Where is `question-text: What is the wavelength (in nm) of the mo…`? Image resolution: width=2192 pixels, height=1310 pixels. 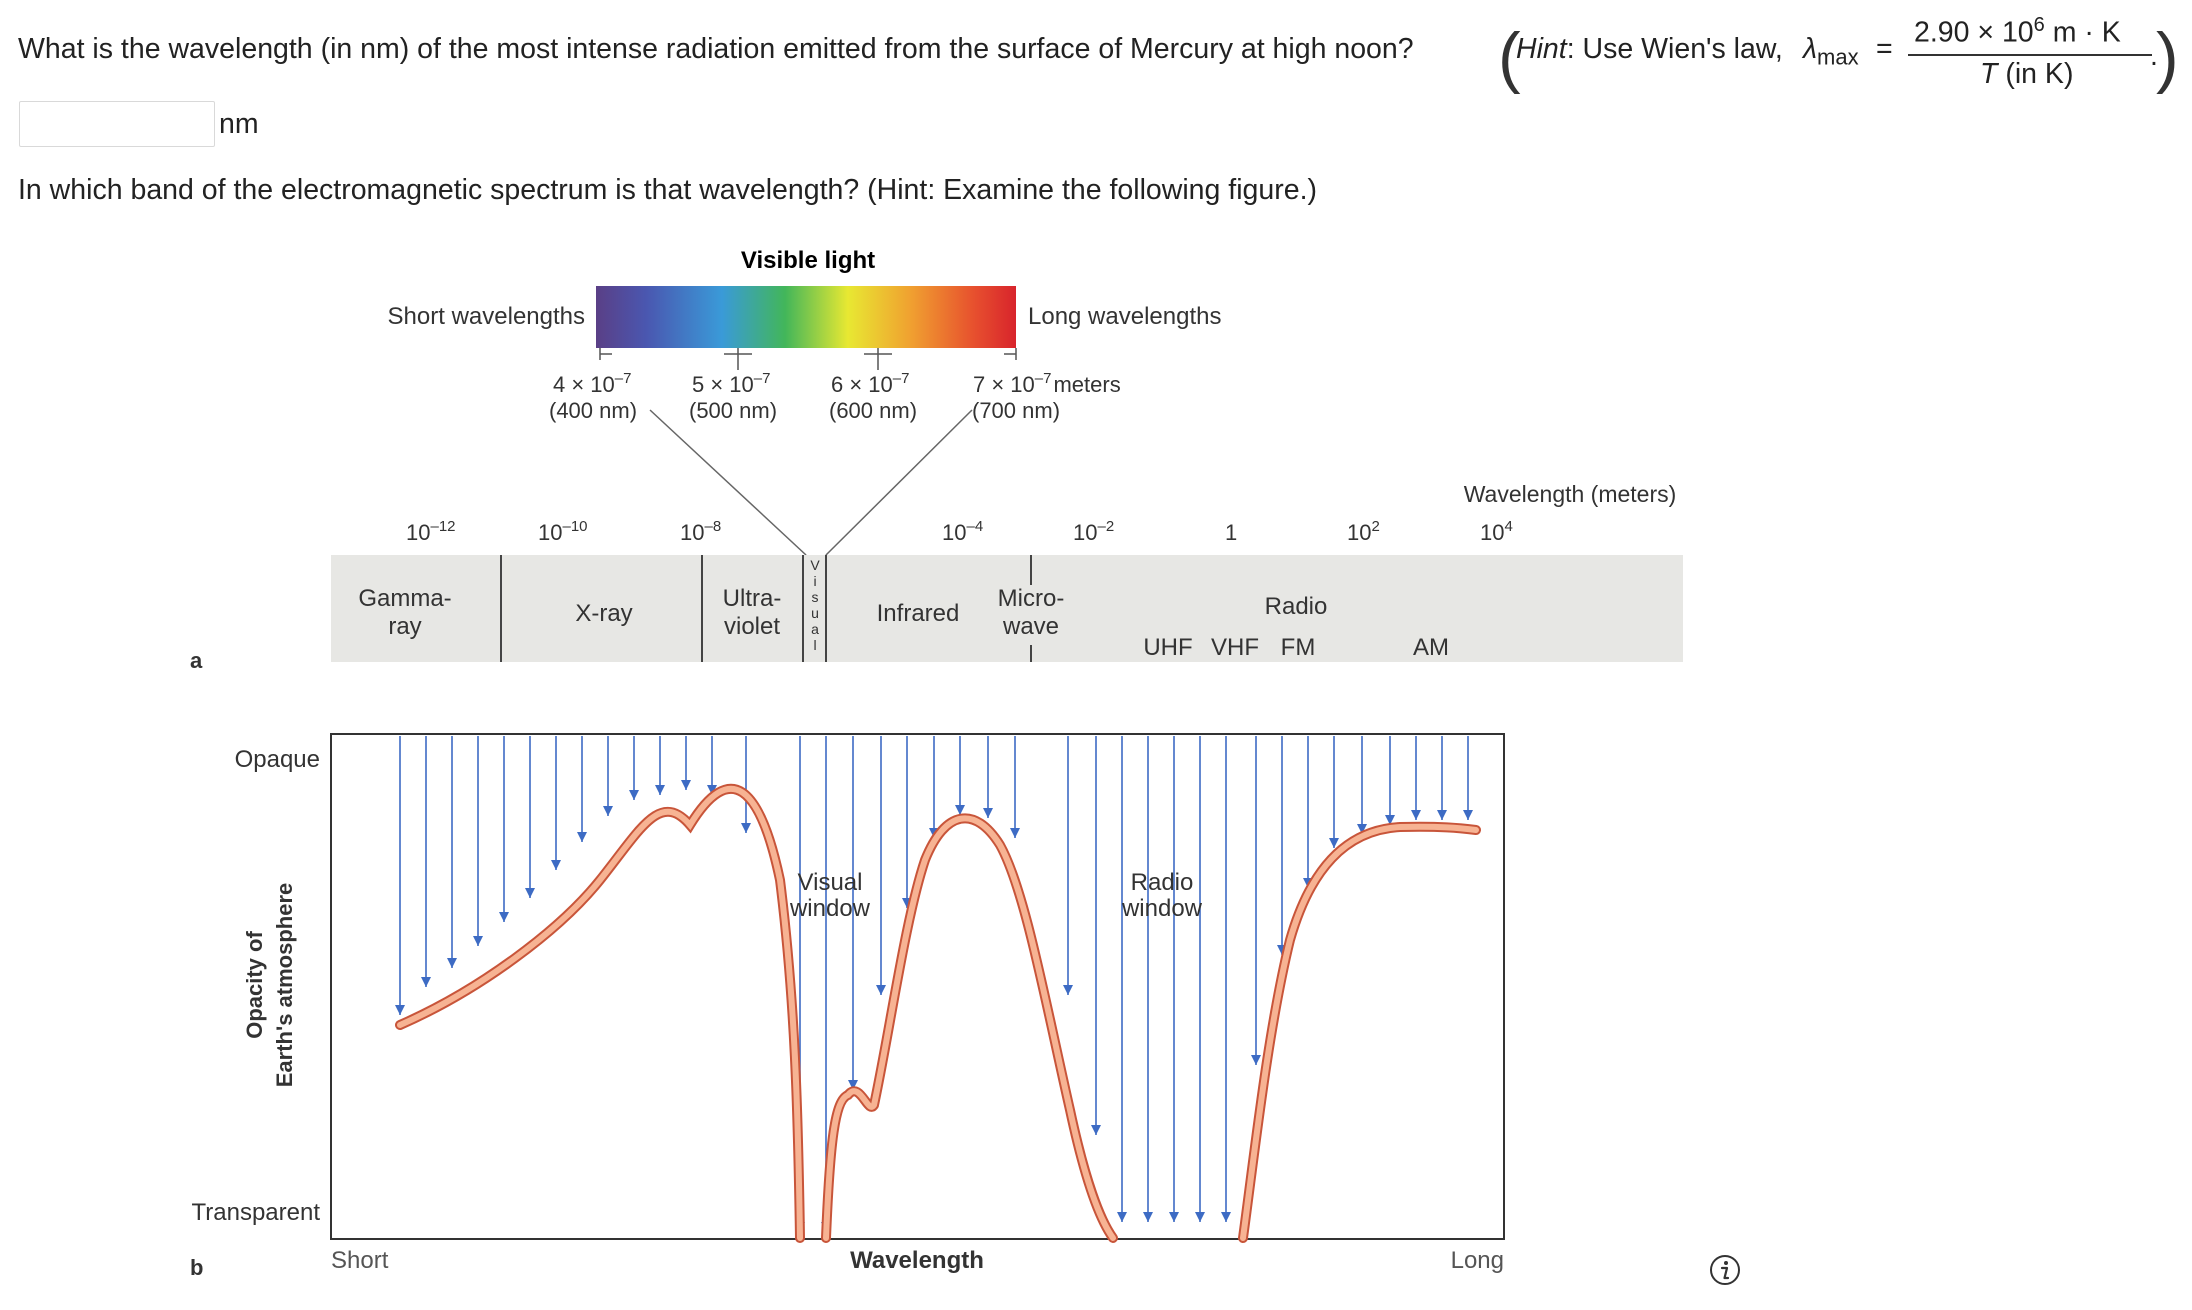
question-text: What is the wavelength (in nm) of the mo… is located at coordinates (716, 49).